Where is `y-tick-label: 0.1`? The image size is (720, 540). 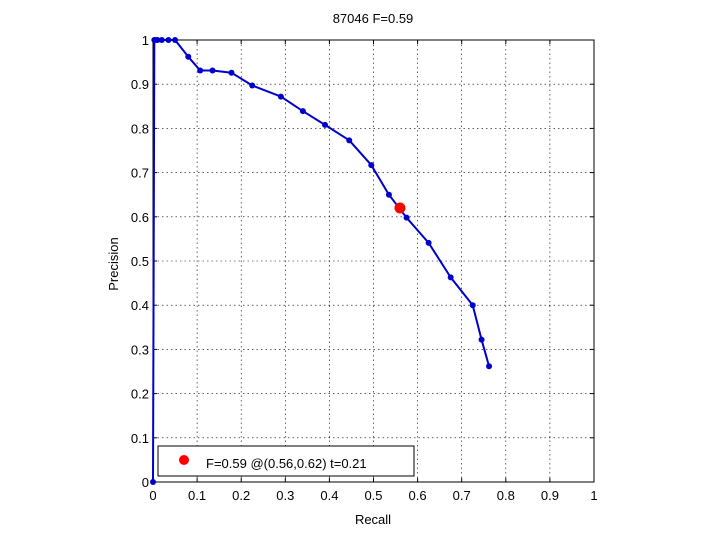 y-tick-label: 0.1 is located at coordinates (140, 438).